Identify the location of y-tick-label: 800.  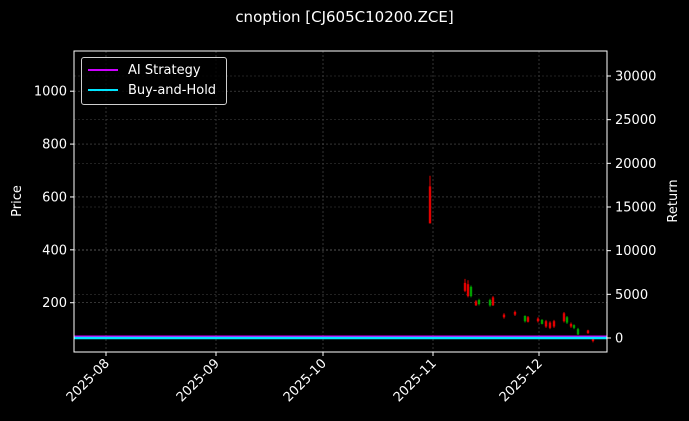
(54, 145).